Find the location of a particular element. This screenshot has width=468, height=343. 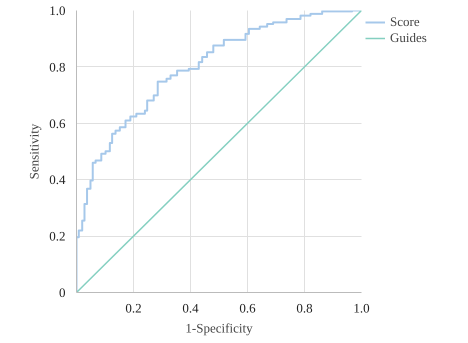

legend-label: Guides is located at coordinates (408, 38).